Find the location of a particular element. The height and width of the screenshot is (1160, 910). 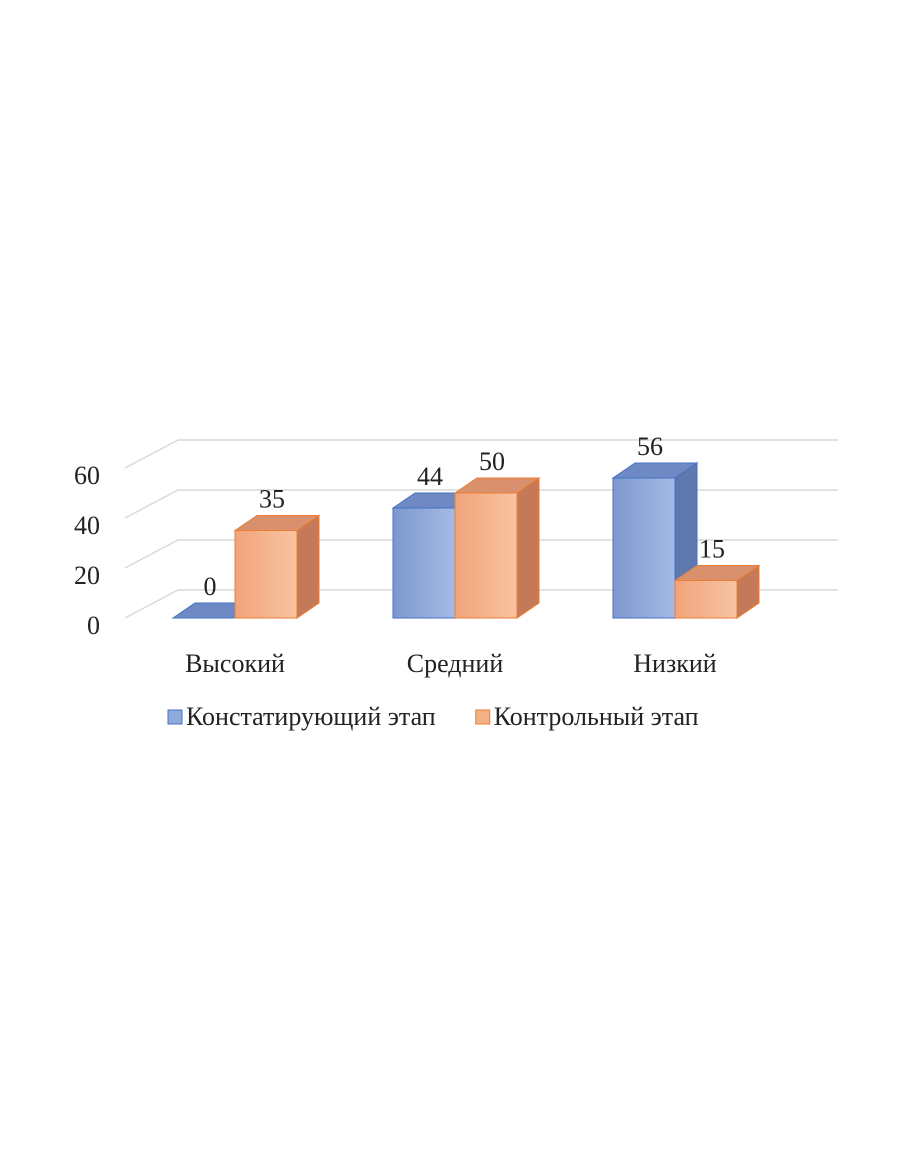

legend-label: Констатирующий этап is located at coordinates (311, 716).